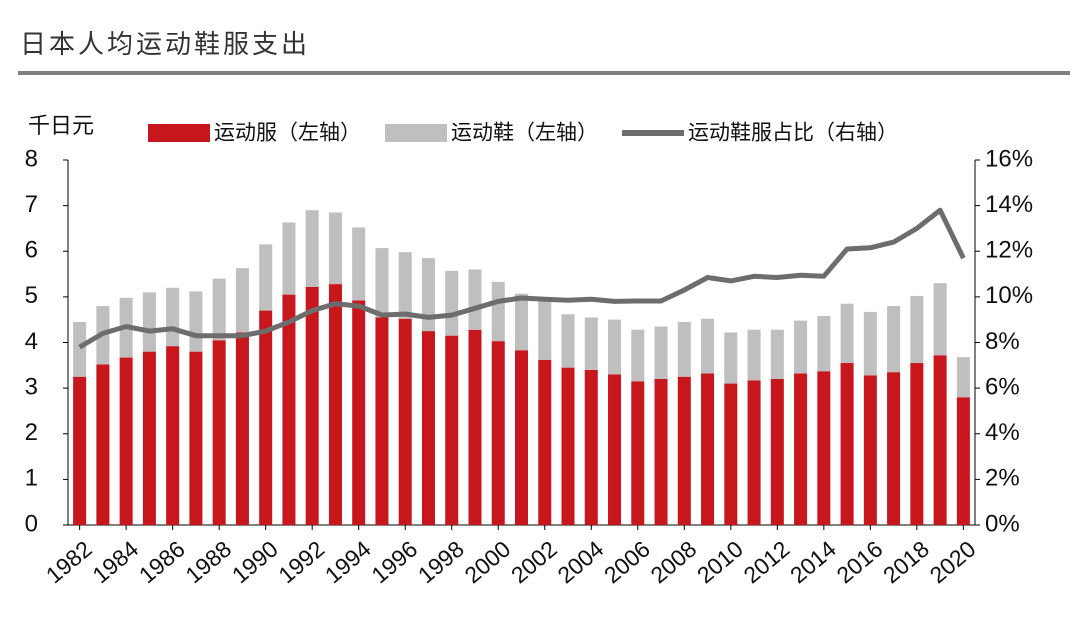 This screenshot has height=624, width=1080. Describe the element at coordinates (720, 562) in the screenshot. I see `x-tick-label: 2010` at that location.